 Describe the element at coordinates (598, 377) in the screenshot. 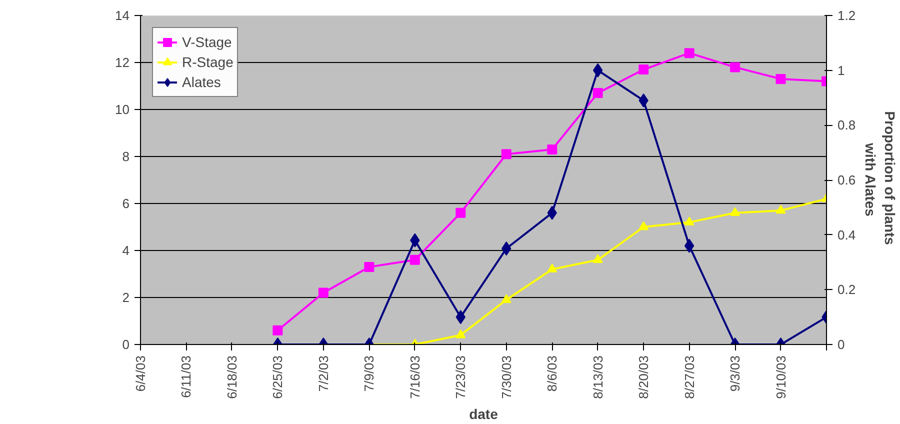

I see `x-tick-label: 8/13/03` at that location.